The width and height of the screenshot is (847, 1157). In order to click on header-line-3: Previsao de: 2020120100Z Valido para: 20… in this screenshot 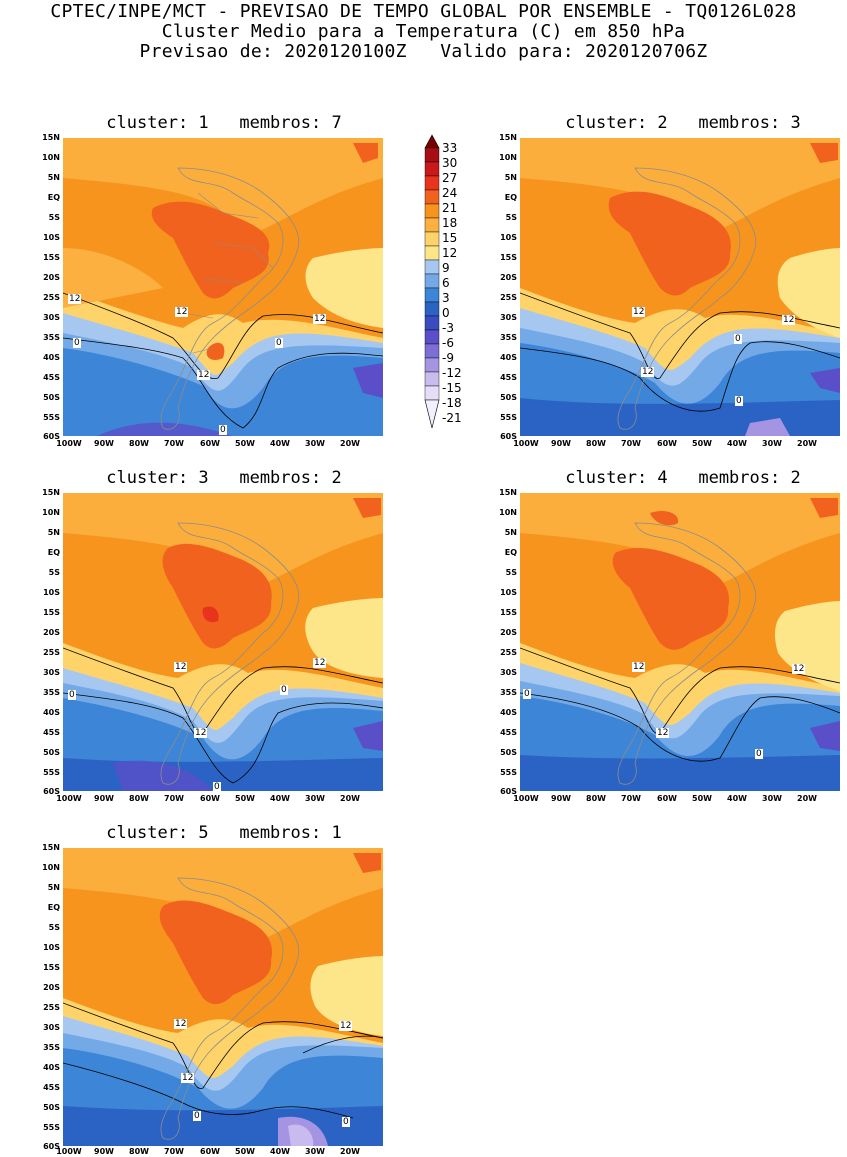, I will do `click(423, 51)`.